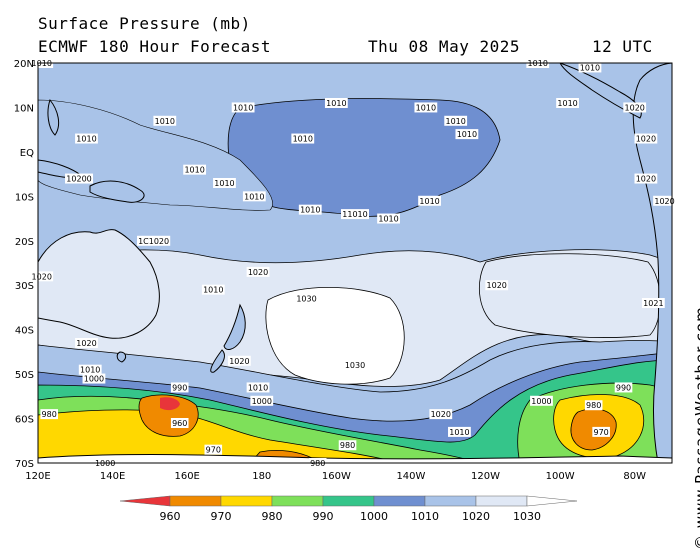  What do you see at coordinates (560, 476) in the screenshot?
I see `lon-tick-label: 100W` at bounding box center [560, 476].